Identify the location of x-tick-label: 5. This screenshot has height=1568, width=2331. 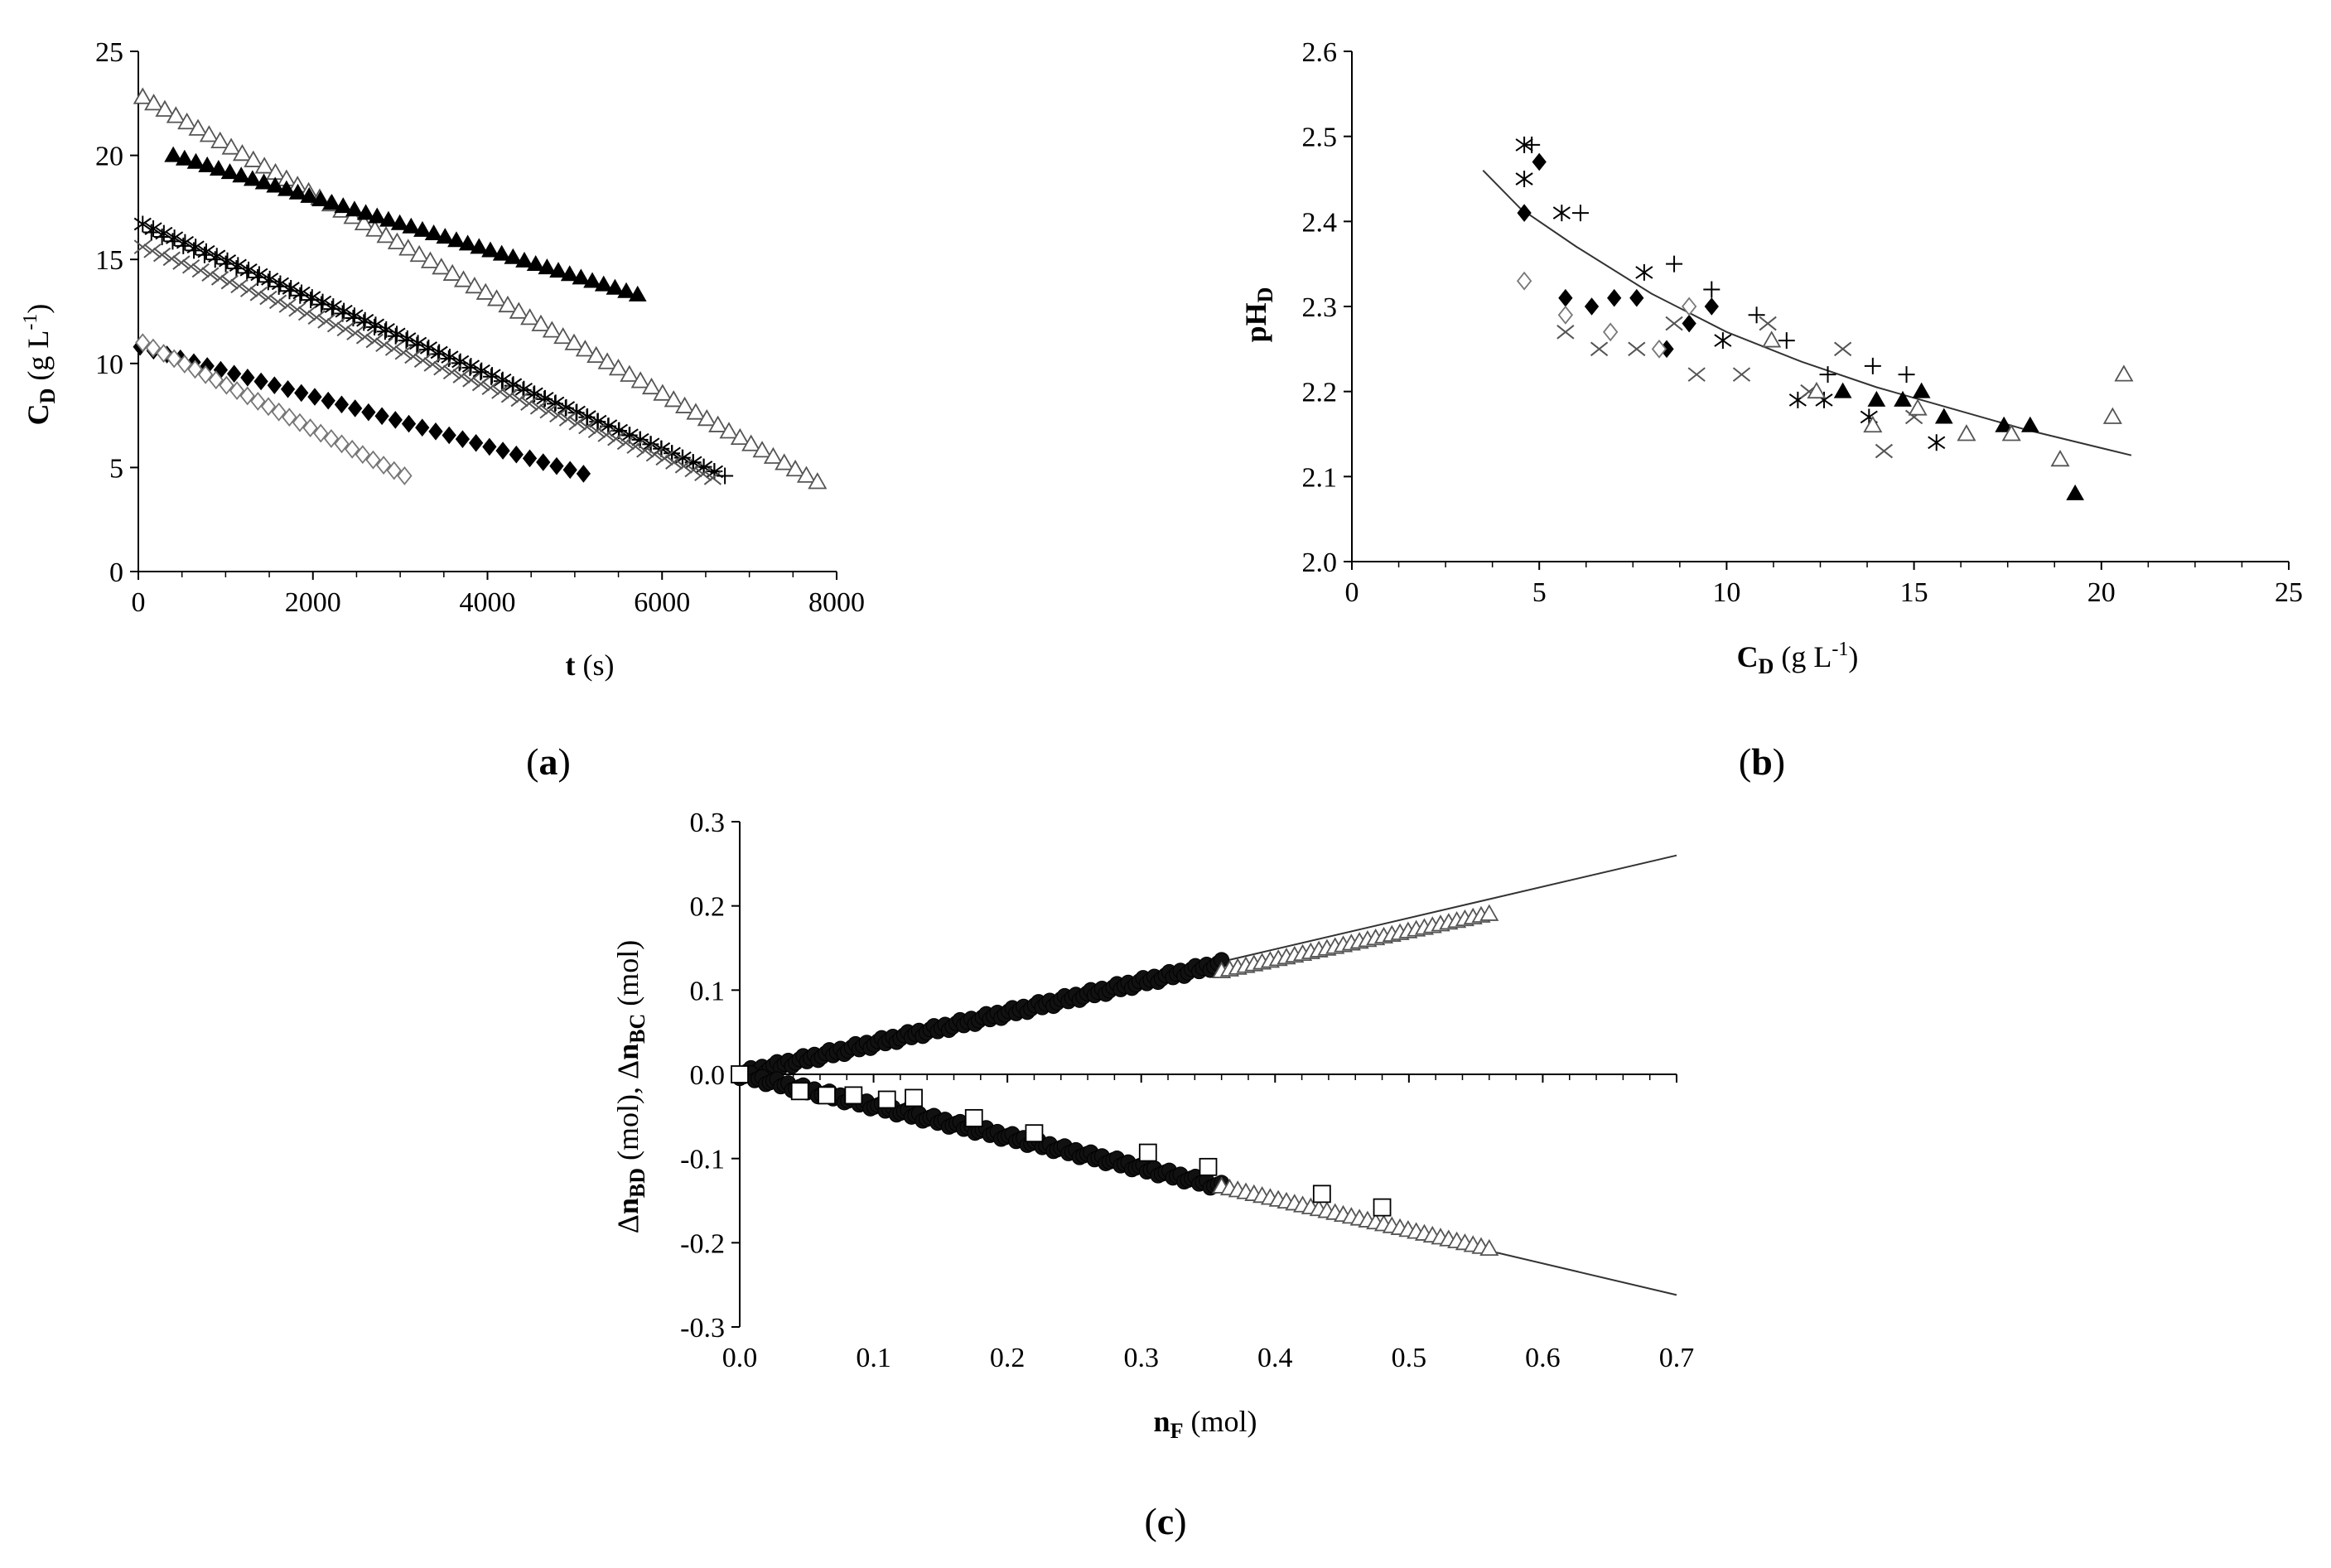
(1539, 592).